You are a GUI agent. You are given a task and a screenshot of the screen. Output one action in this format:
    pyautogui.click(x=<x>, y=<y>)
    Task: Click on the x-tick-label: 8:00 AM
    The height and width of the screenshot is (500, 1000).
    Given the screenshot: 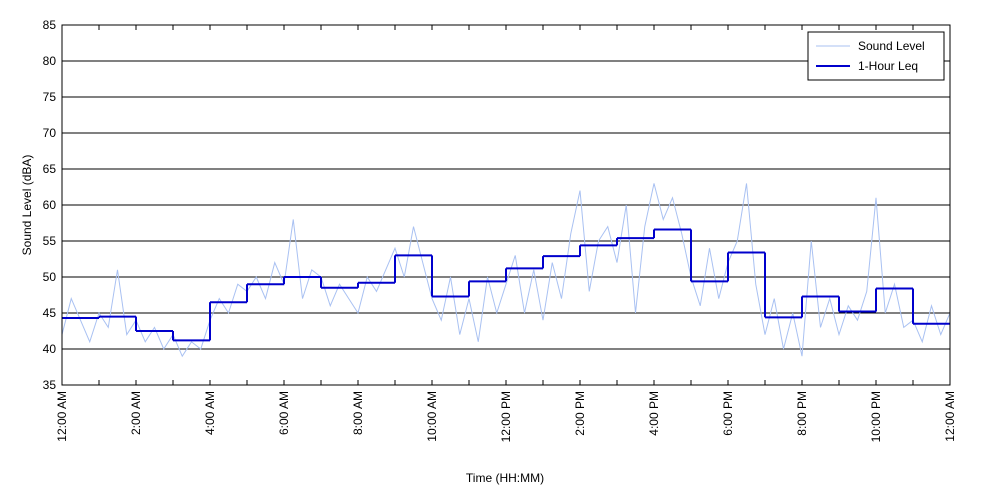 What is the action you would take?
    pyautogui.click(x=358, y=413)
    